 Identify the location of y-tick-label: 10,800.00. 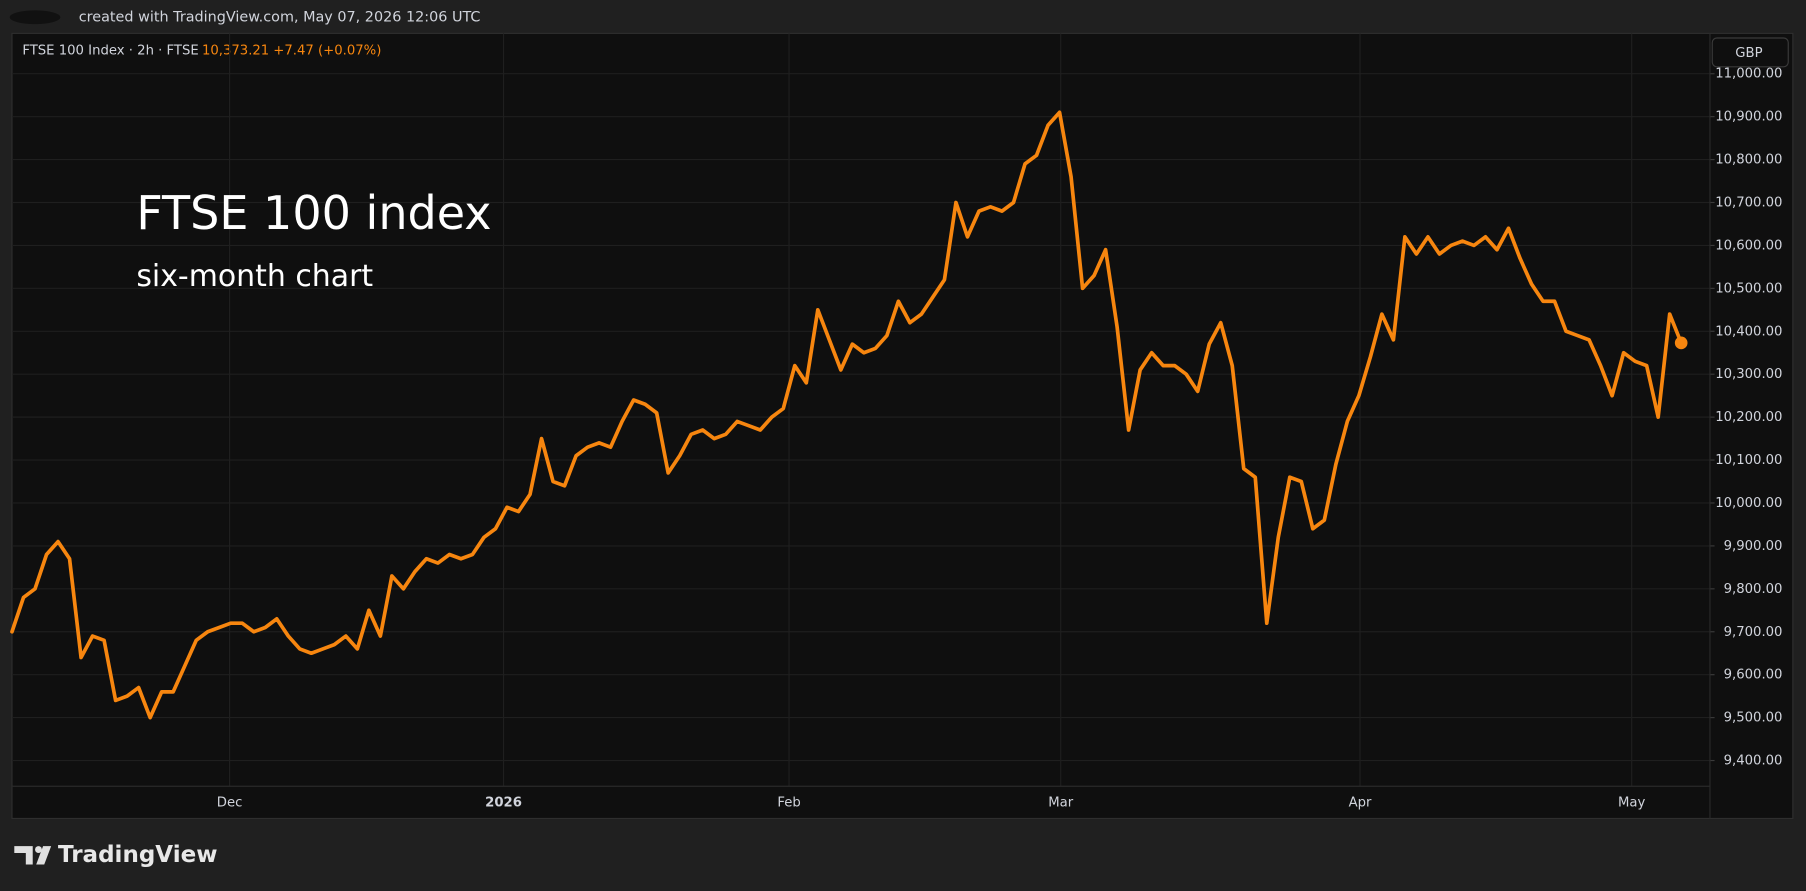
(1748, 160).